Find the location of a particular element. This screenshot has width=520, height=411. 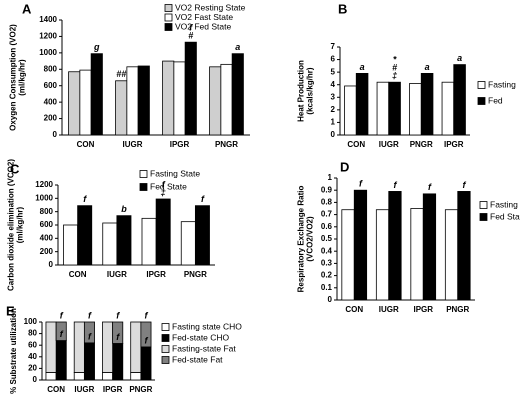

y-tick-label: 2 is located at coordinates (333, 109).